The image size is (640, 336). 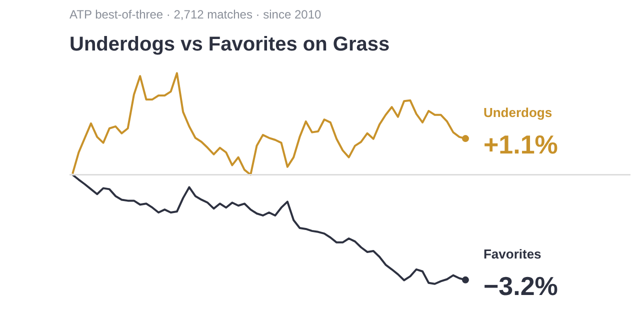 What do you see at coordinates (520, 145) in the screenshot?
I see `data-label: +1.1%` at bounding box center [520, 145].